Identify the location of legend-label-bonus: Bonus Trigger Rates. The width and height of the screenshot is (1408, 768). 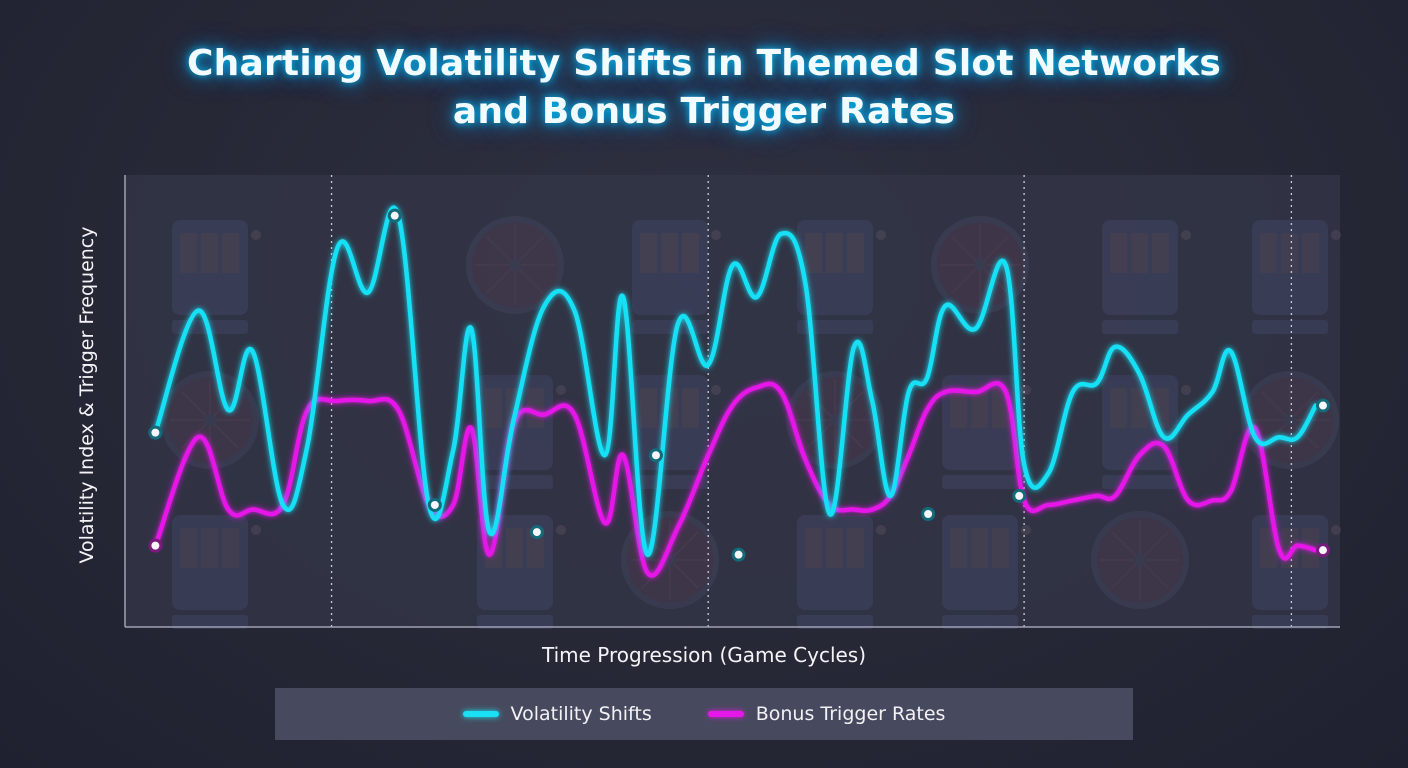
(850, 714).